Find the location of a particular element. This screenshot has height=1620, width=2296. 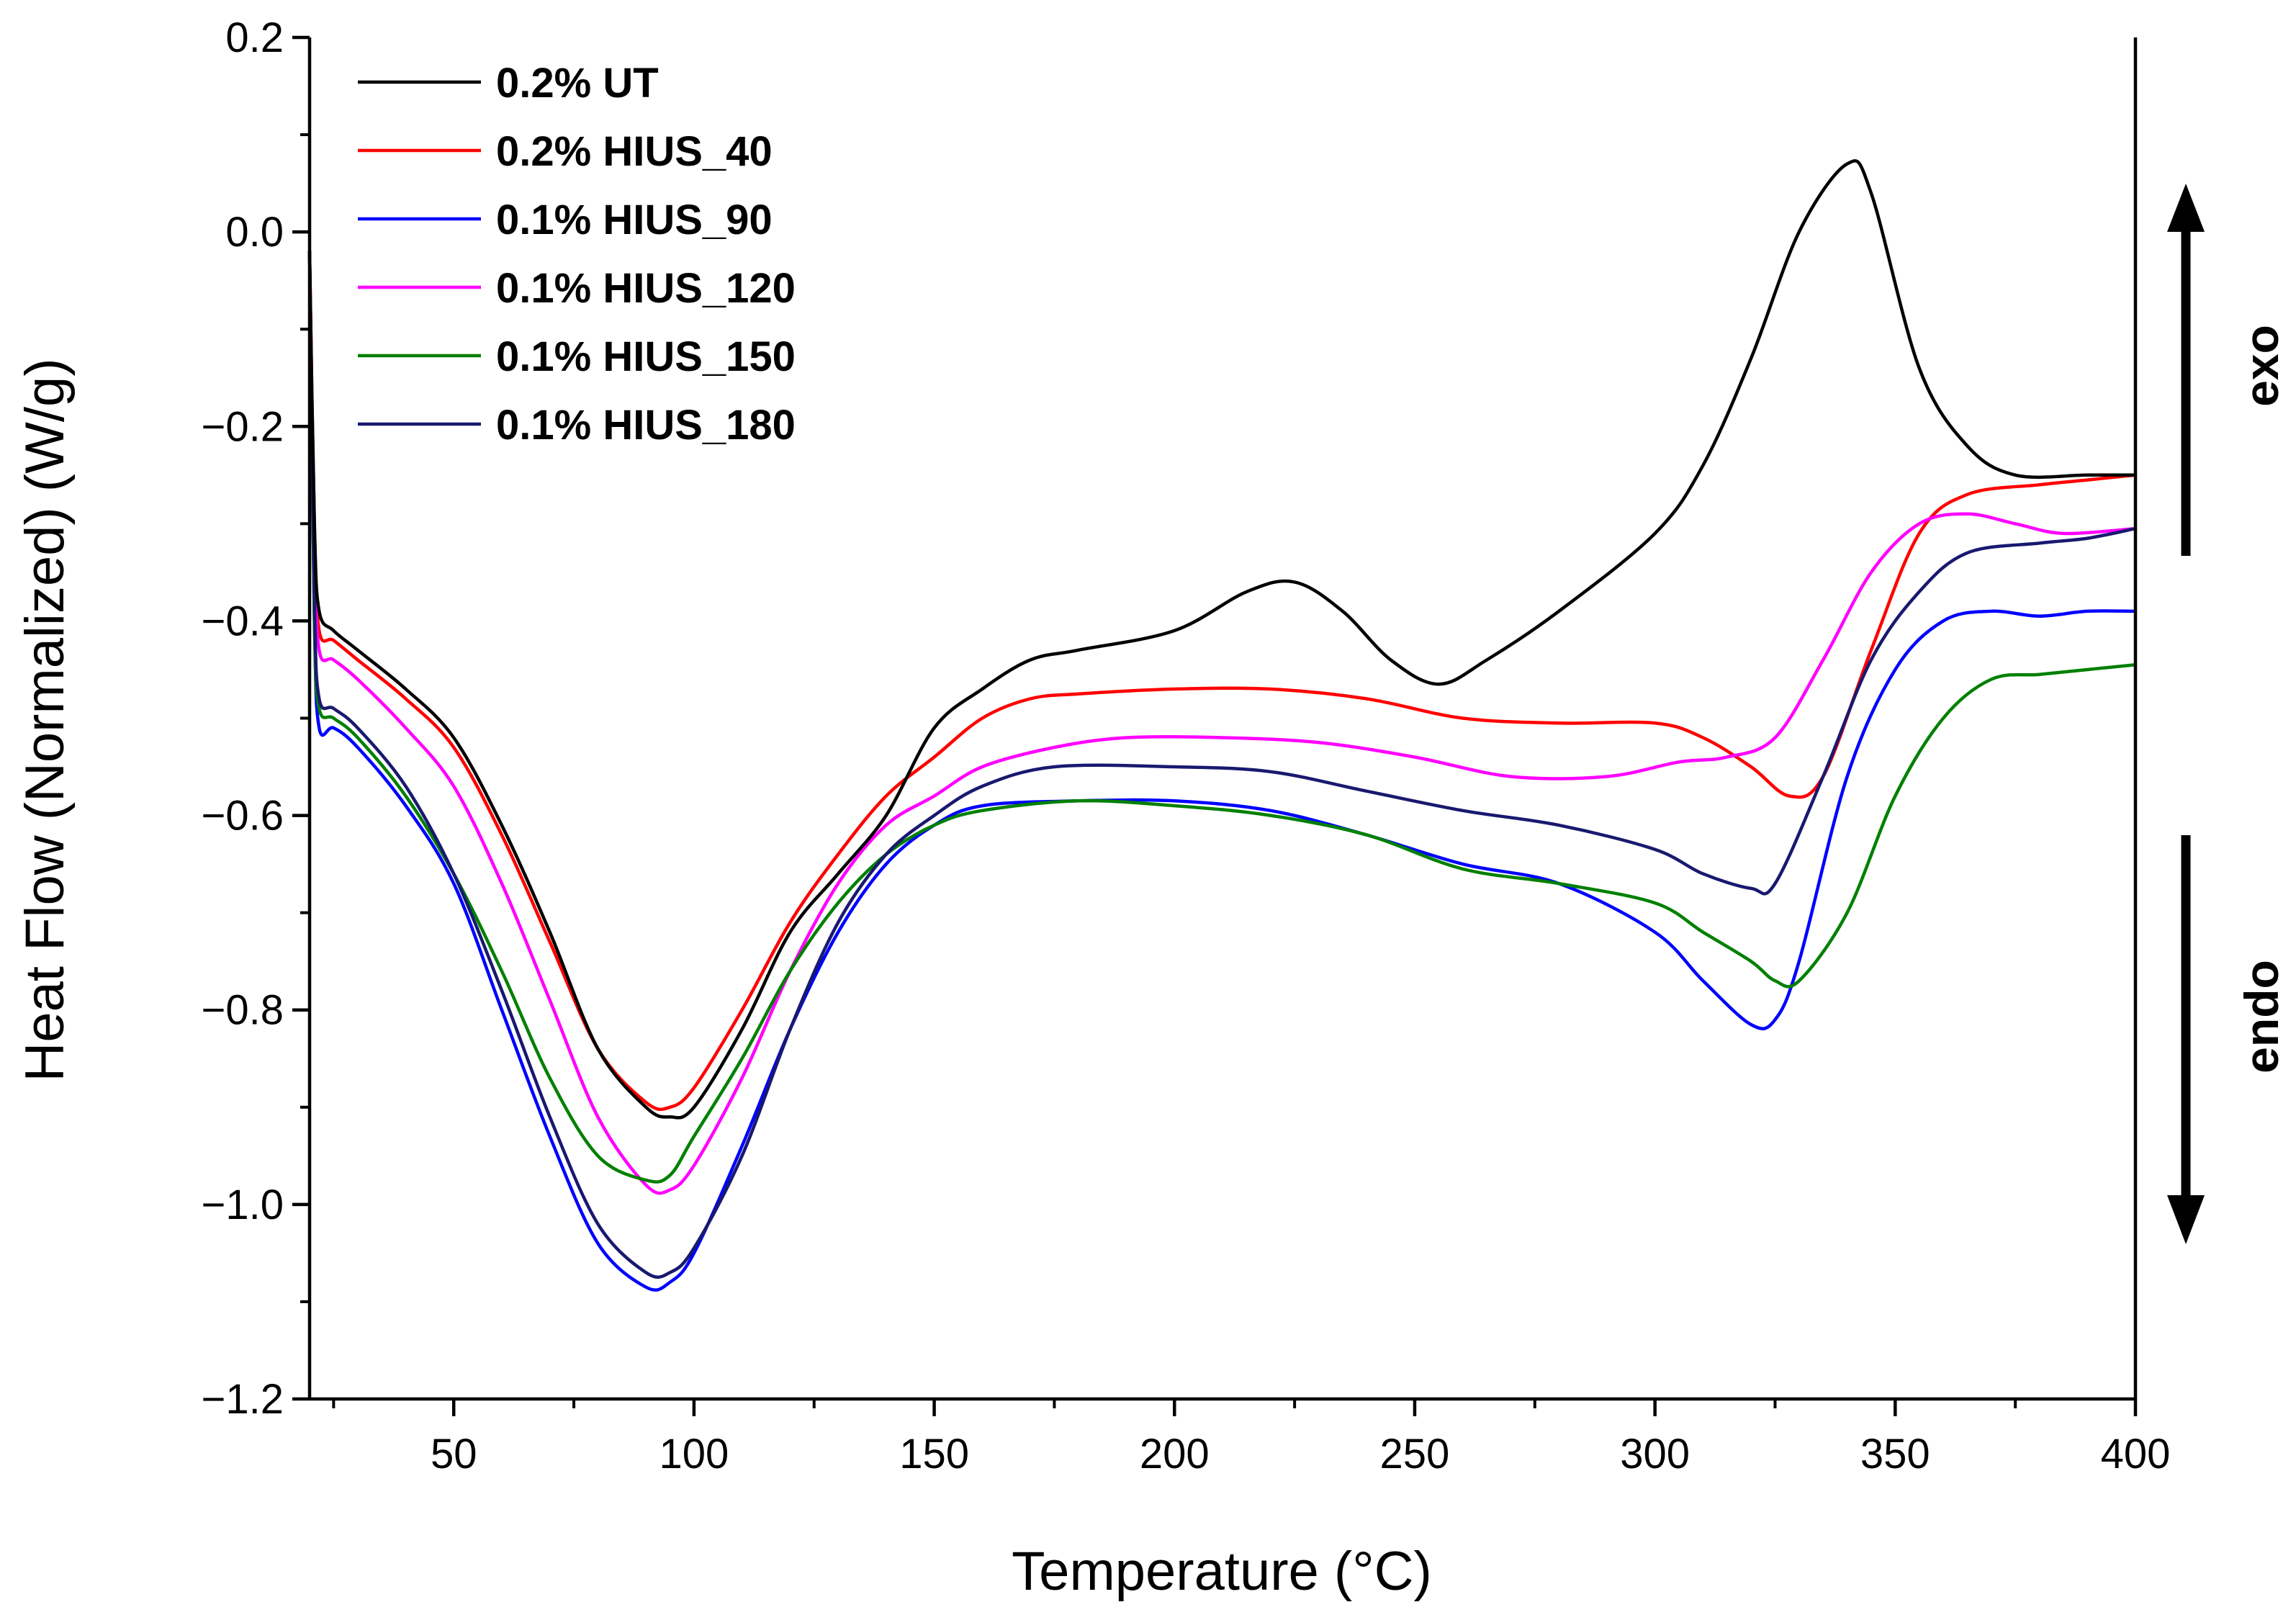

x-axis-title: Temperature (°C) is located at coordinates (1222, 1571).